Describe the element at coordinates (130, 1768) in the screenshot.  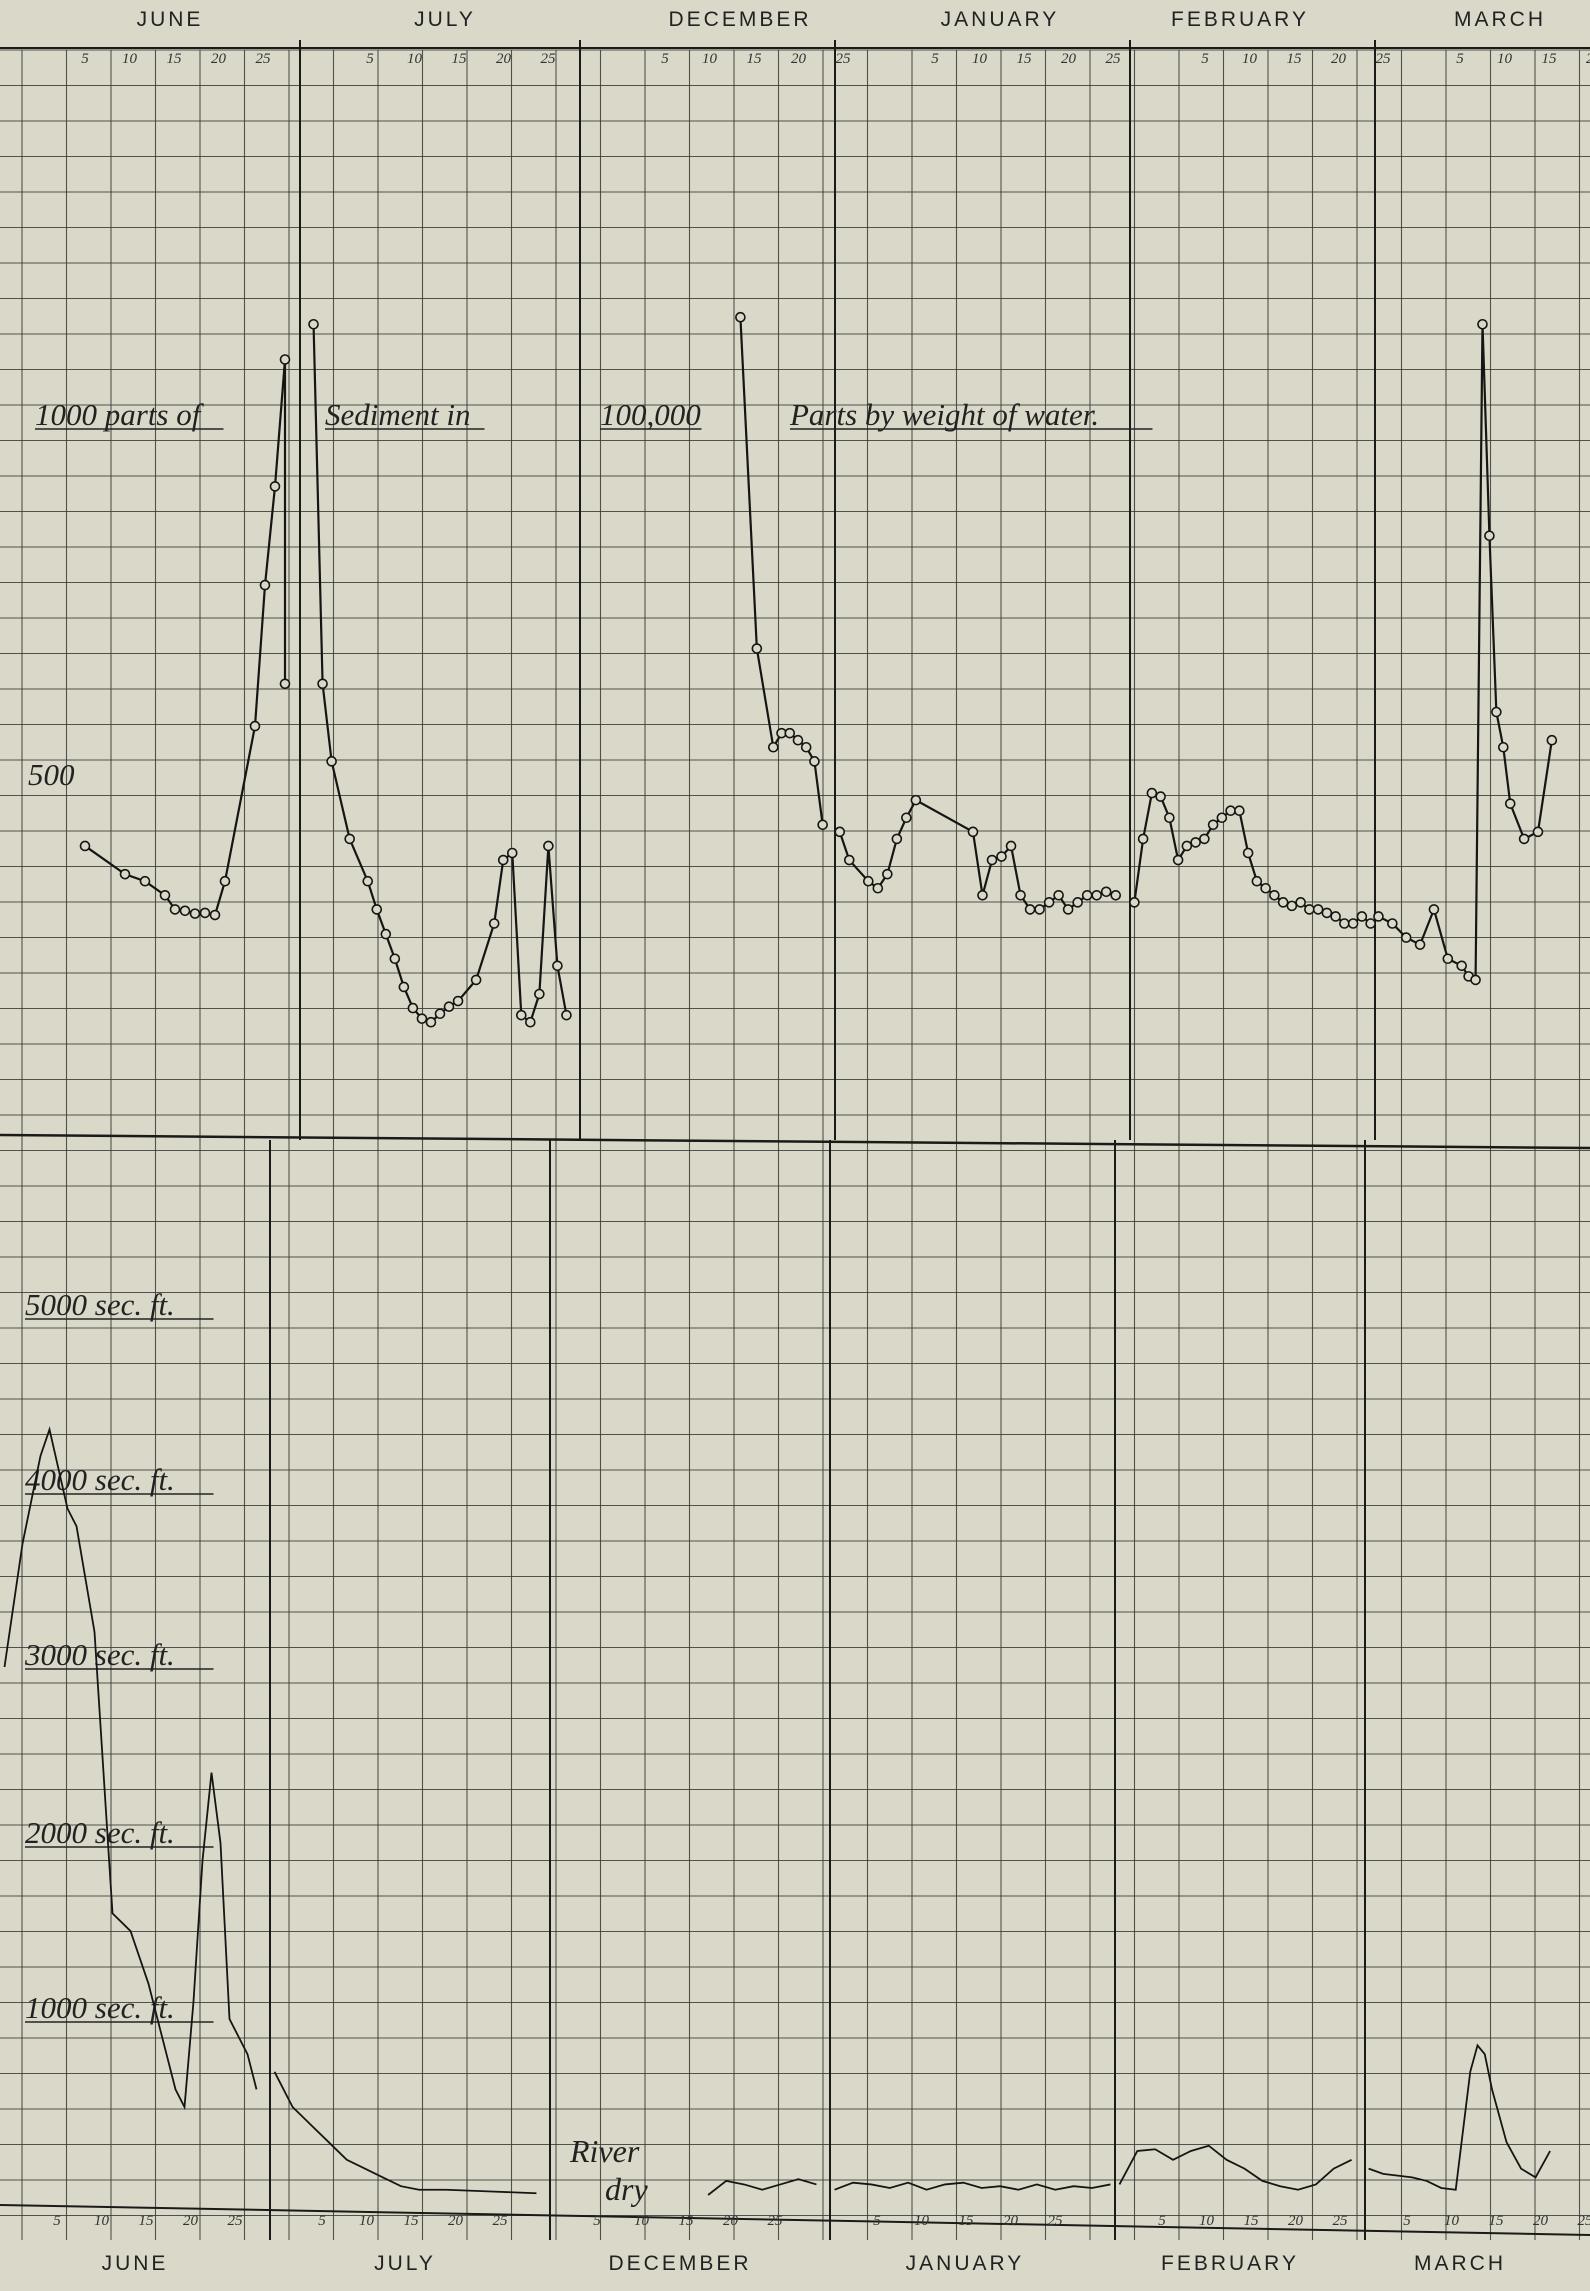
I see `discharge-line-june` at that location.